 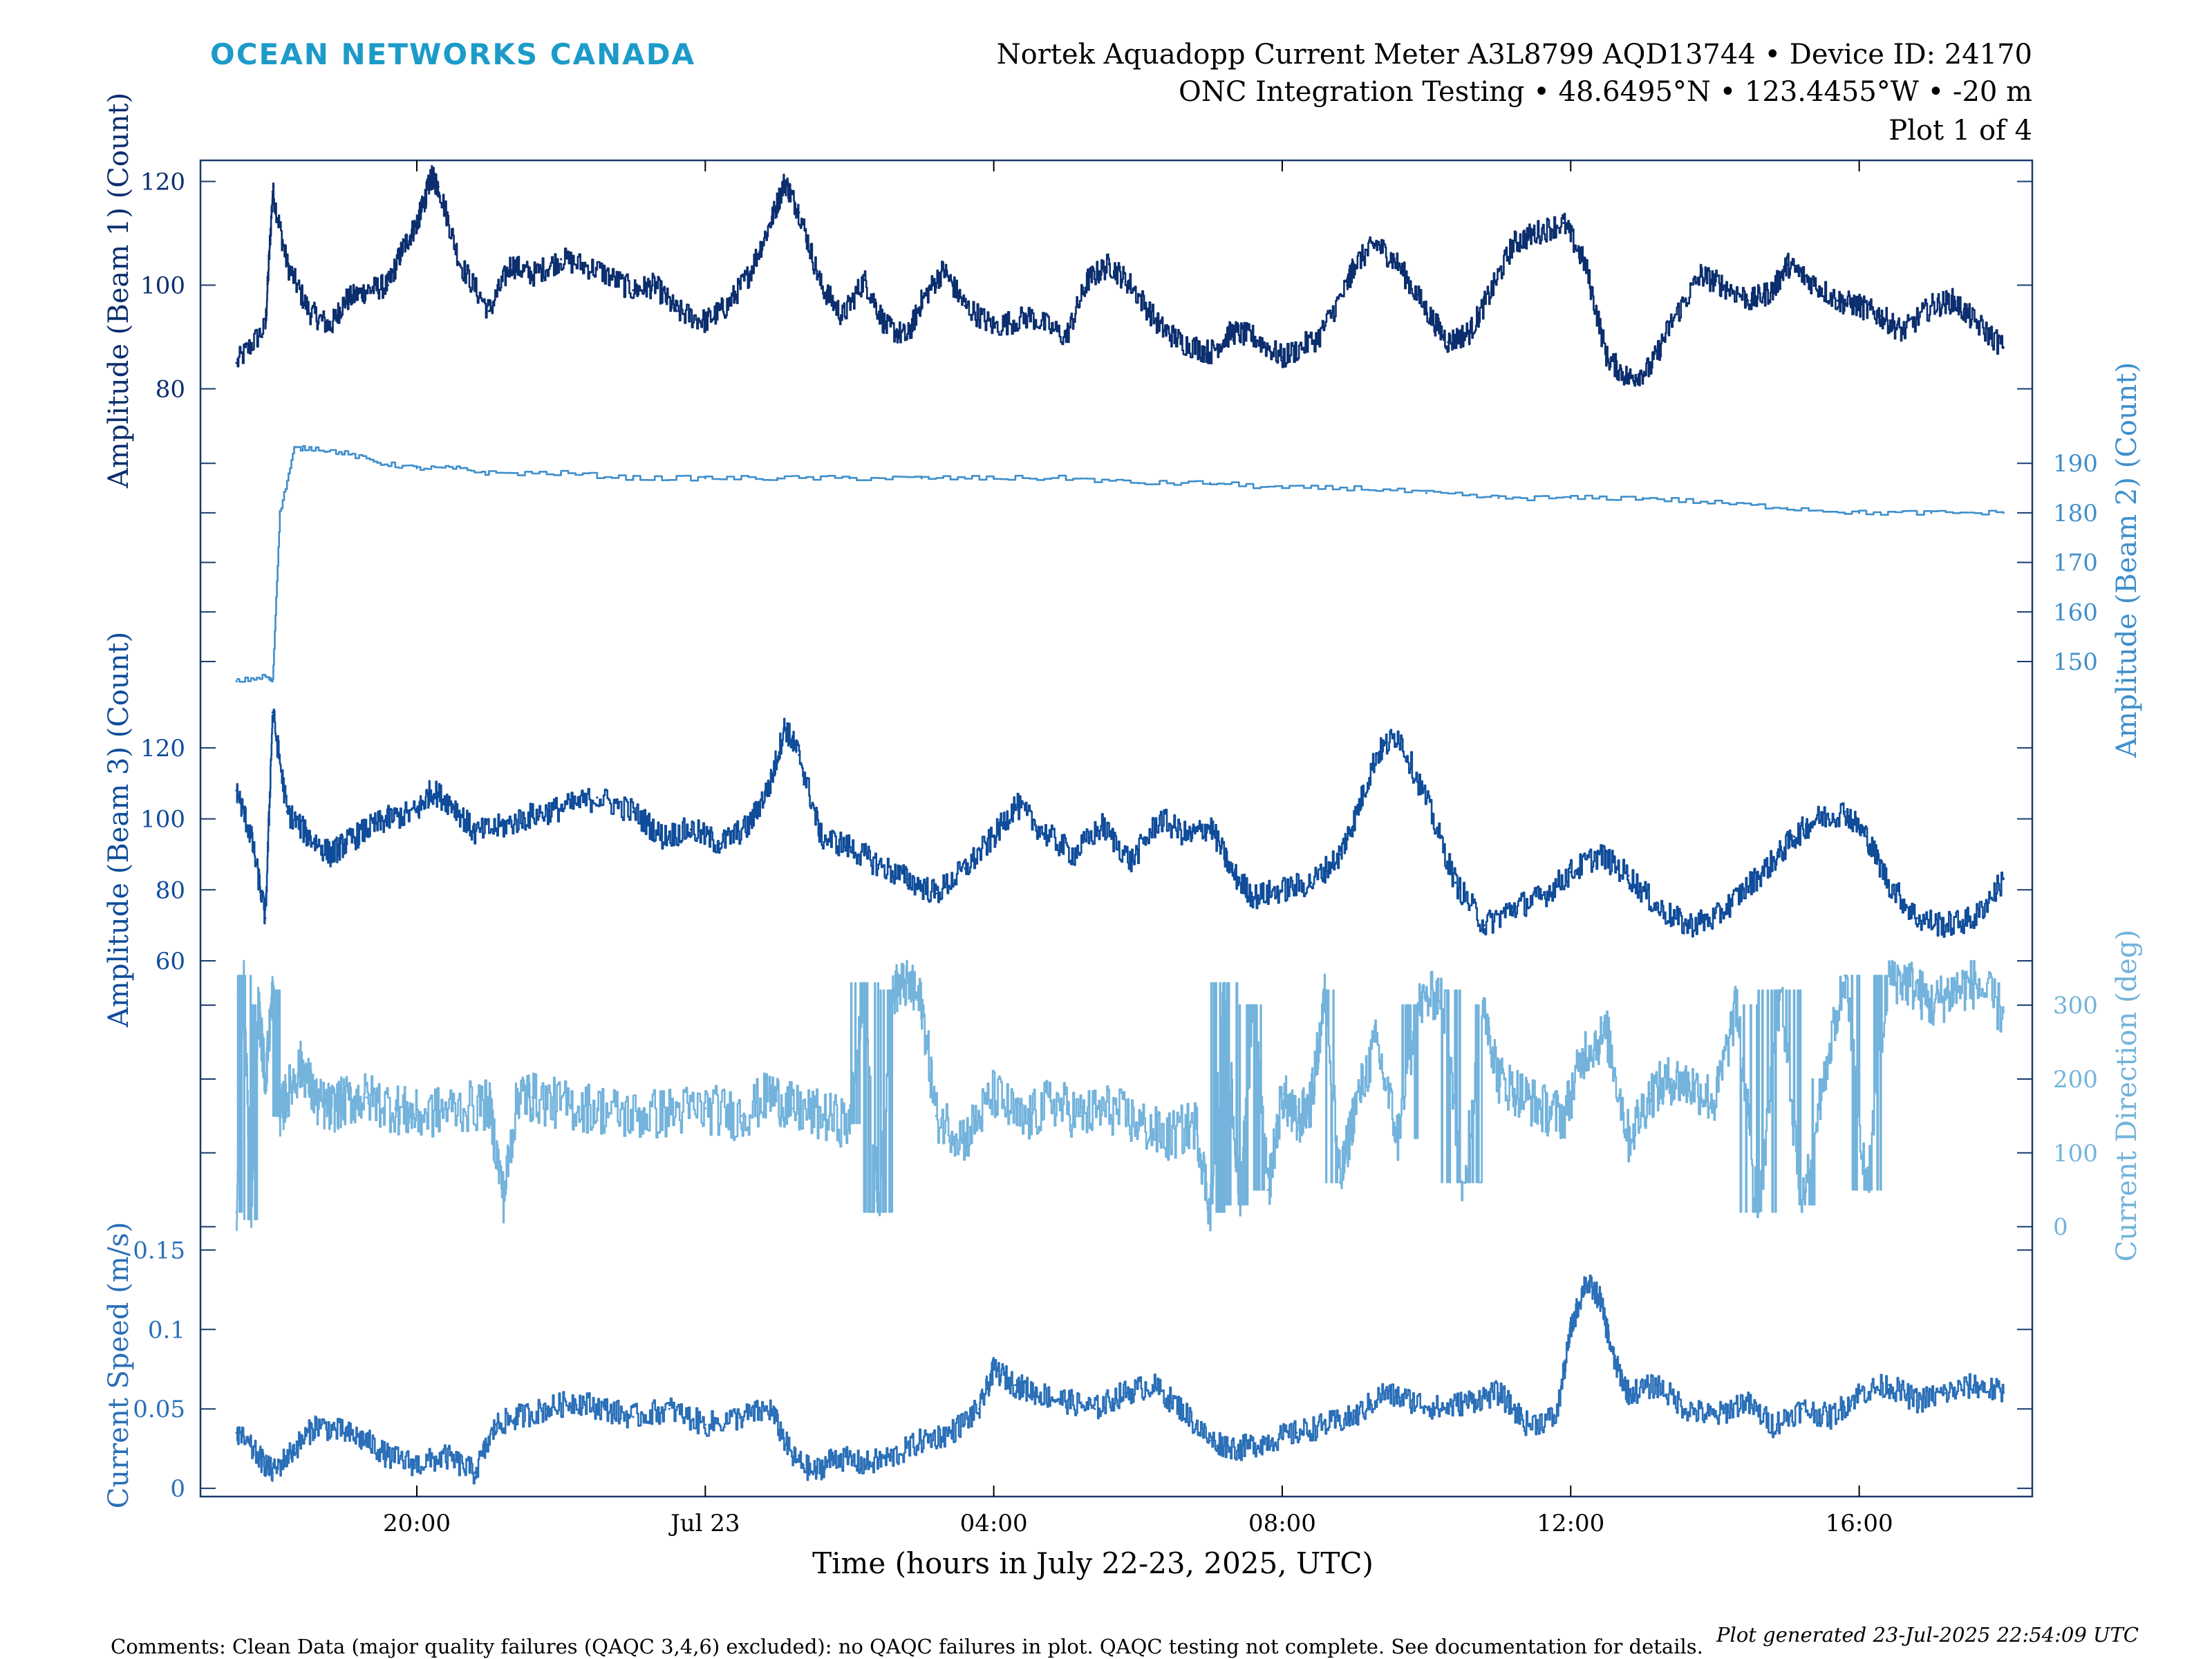 What do you see at coordinates (1570, 1523) in the screenshot?
I see `x-tick-label: 12:00` at bounding box center [1570, 1523].